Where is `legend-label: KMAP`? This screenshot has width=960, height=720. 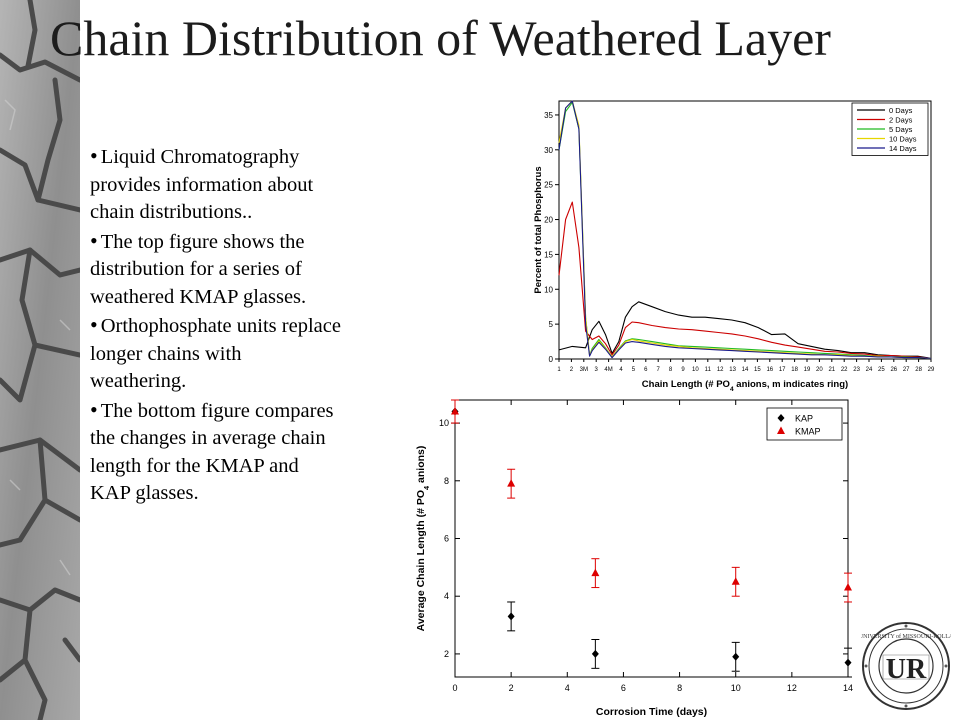
legend-label: KMAP is located at coordinates (808, 432).